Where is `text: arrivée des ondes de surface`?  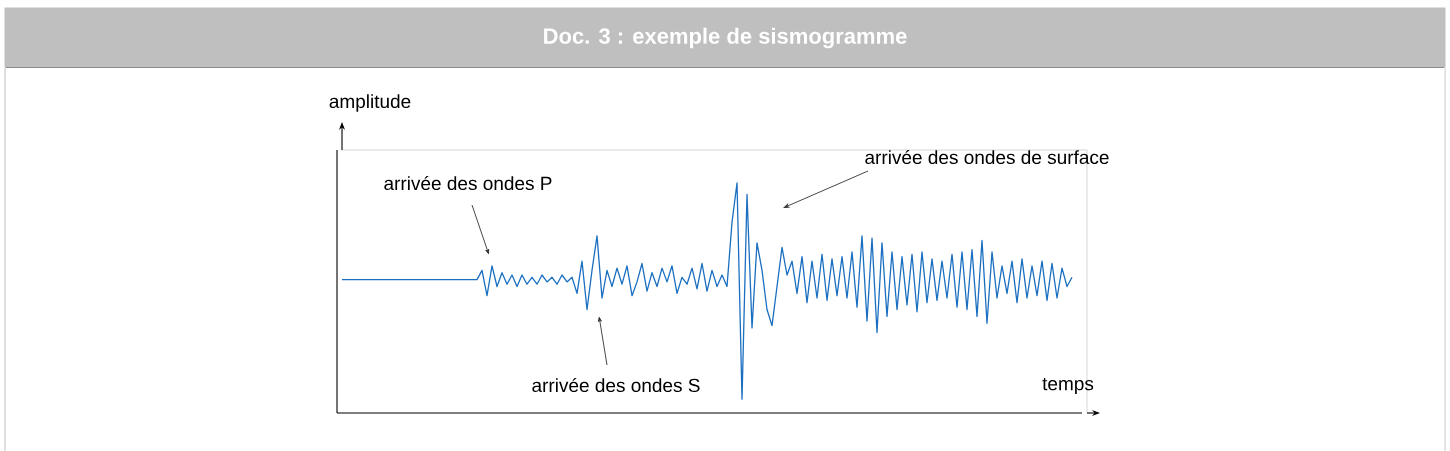 text: arrivée des ondes de surface is located at coordinates (987, 157).